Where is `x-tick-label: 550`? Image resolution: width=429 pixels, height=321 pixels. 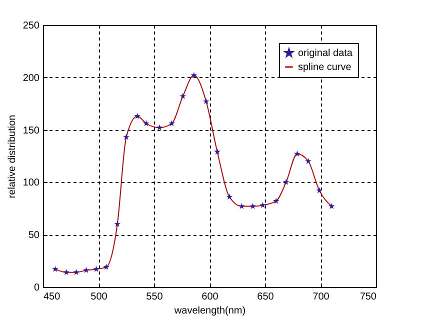
x-tick-label: 550 is located at coordinates (155, 297).